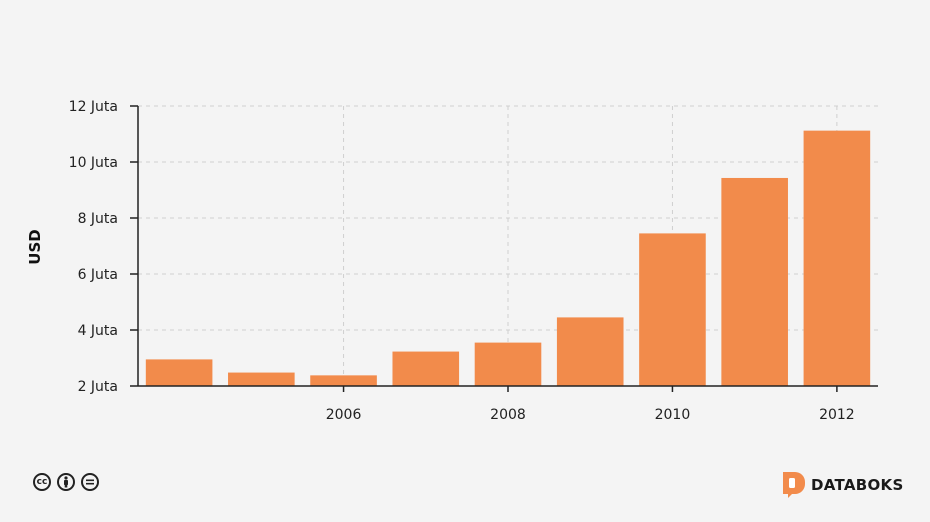  I want to click on y-tick-label: 12 Juta, so click(93, 107).